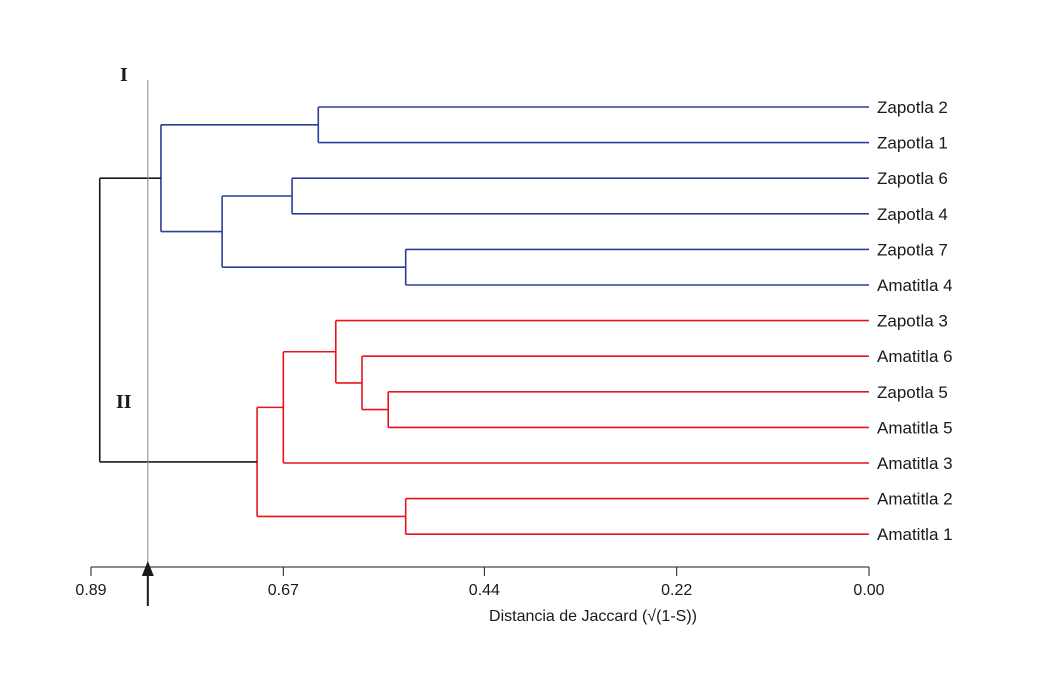  I want to click on leaf-label: Zapotla 7, so click(912, 249).